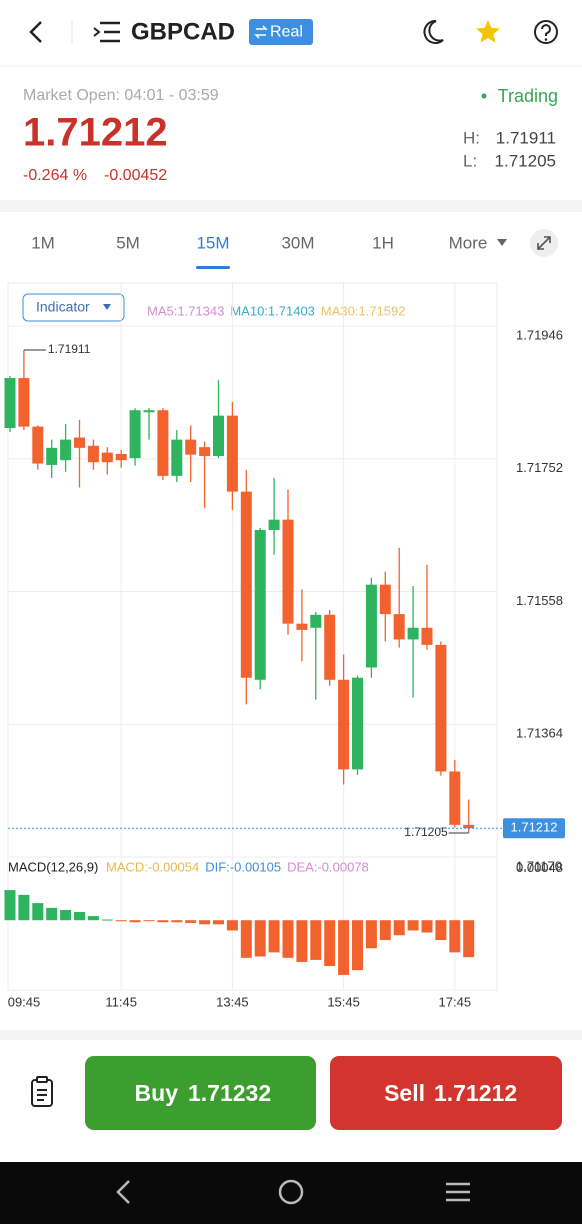  I want to click on buy-button, so click(200, 1093).